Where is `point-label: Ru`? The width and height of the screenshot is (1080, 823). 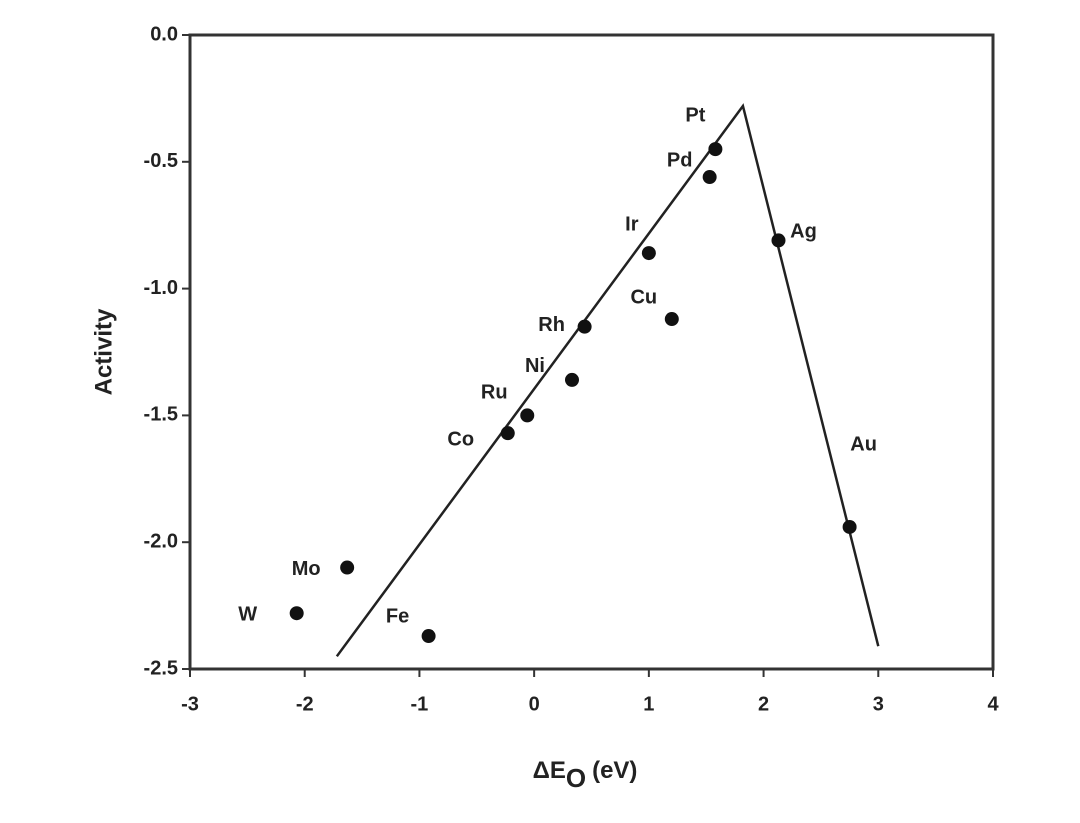
point-label: Ru is located at coordinates (494, 393).